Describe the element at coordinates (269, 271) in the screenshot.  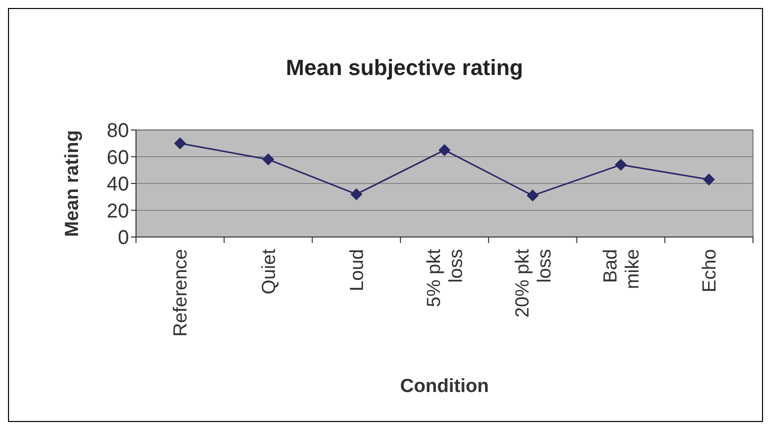
I see `x-tick-label: Quiet` at that location.